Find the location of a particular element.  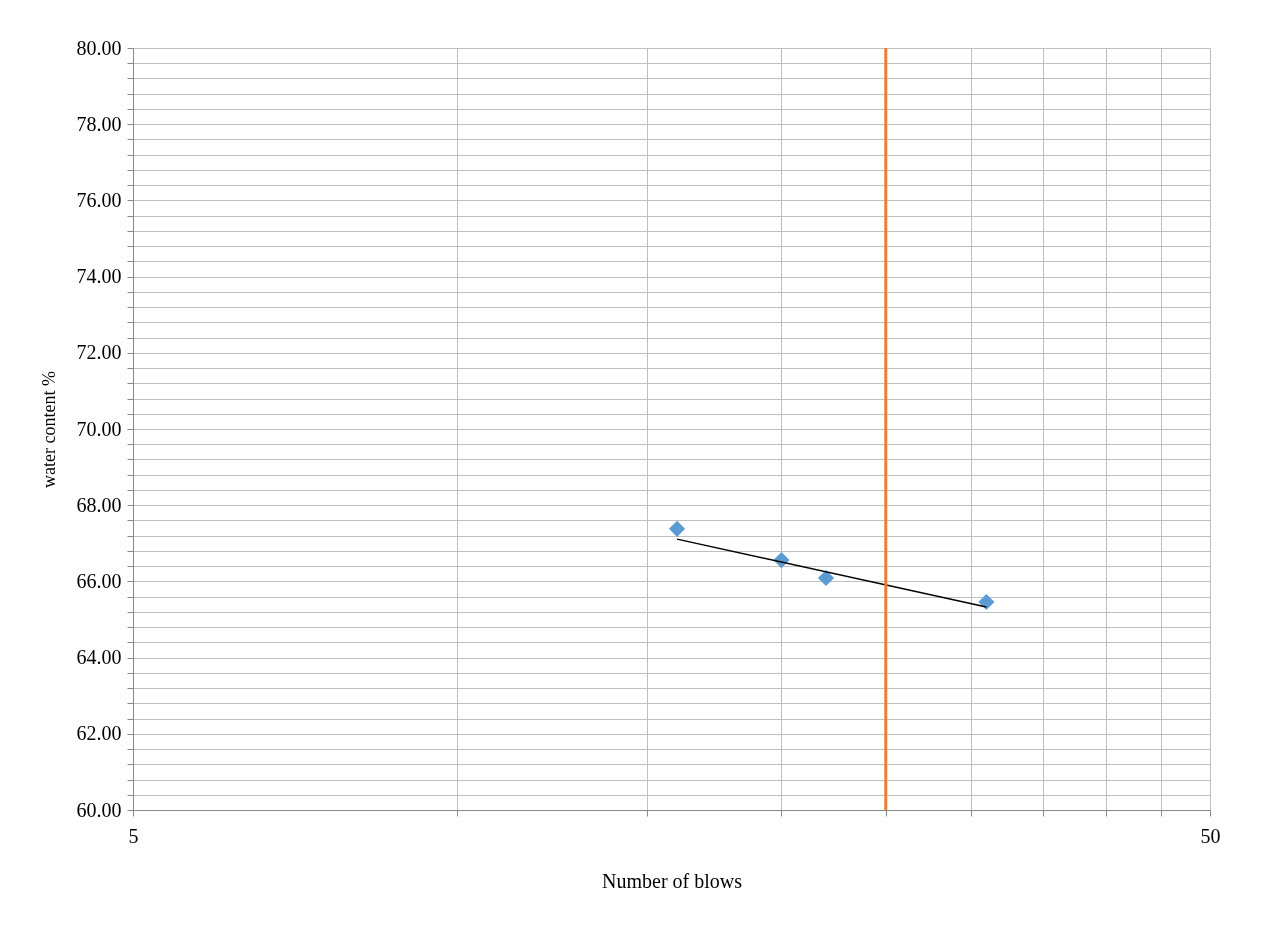

x-tick-label: 50 is located at coordinates (1210, 835).